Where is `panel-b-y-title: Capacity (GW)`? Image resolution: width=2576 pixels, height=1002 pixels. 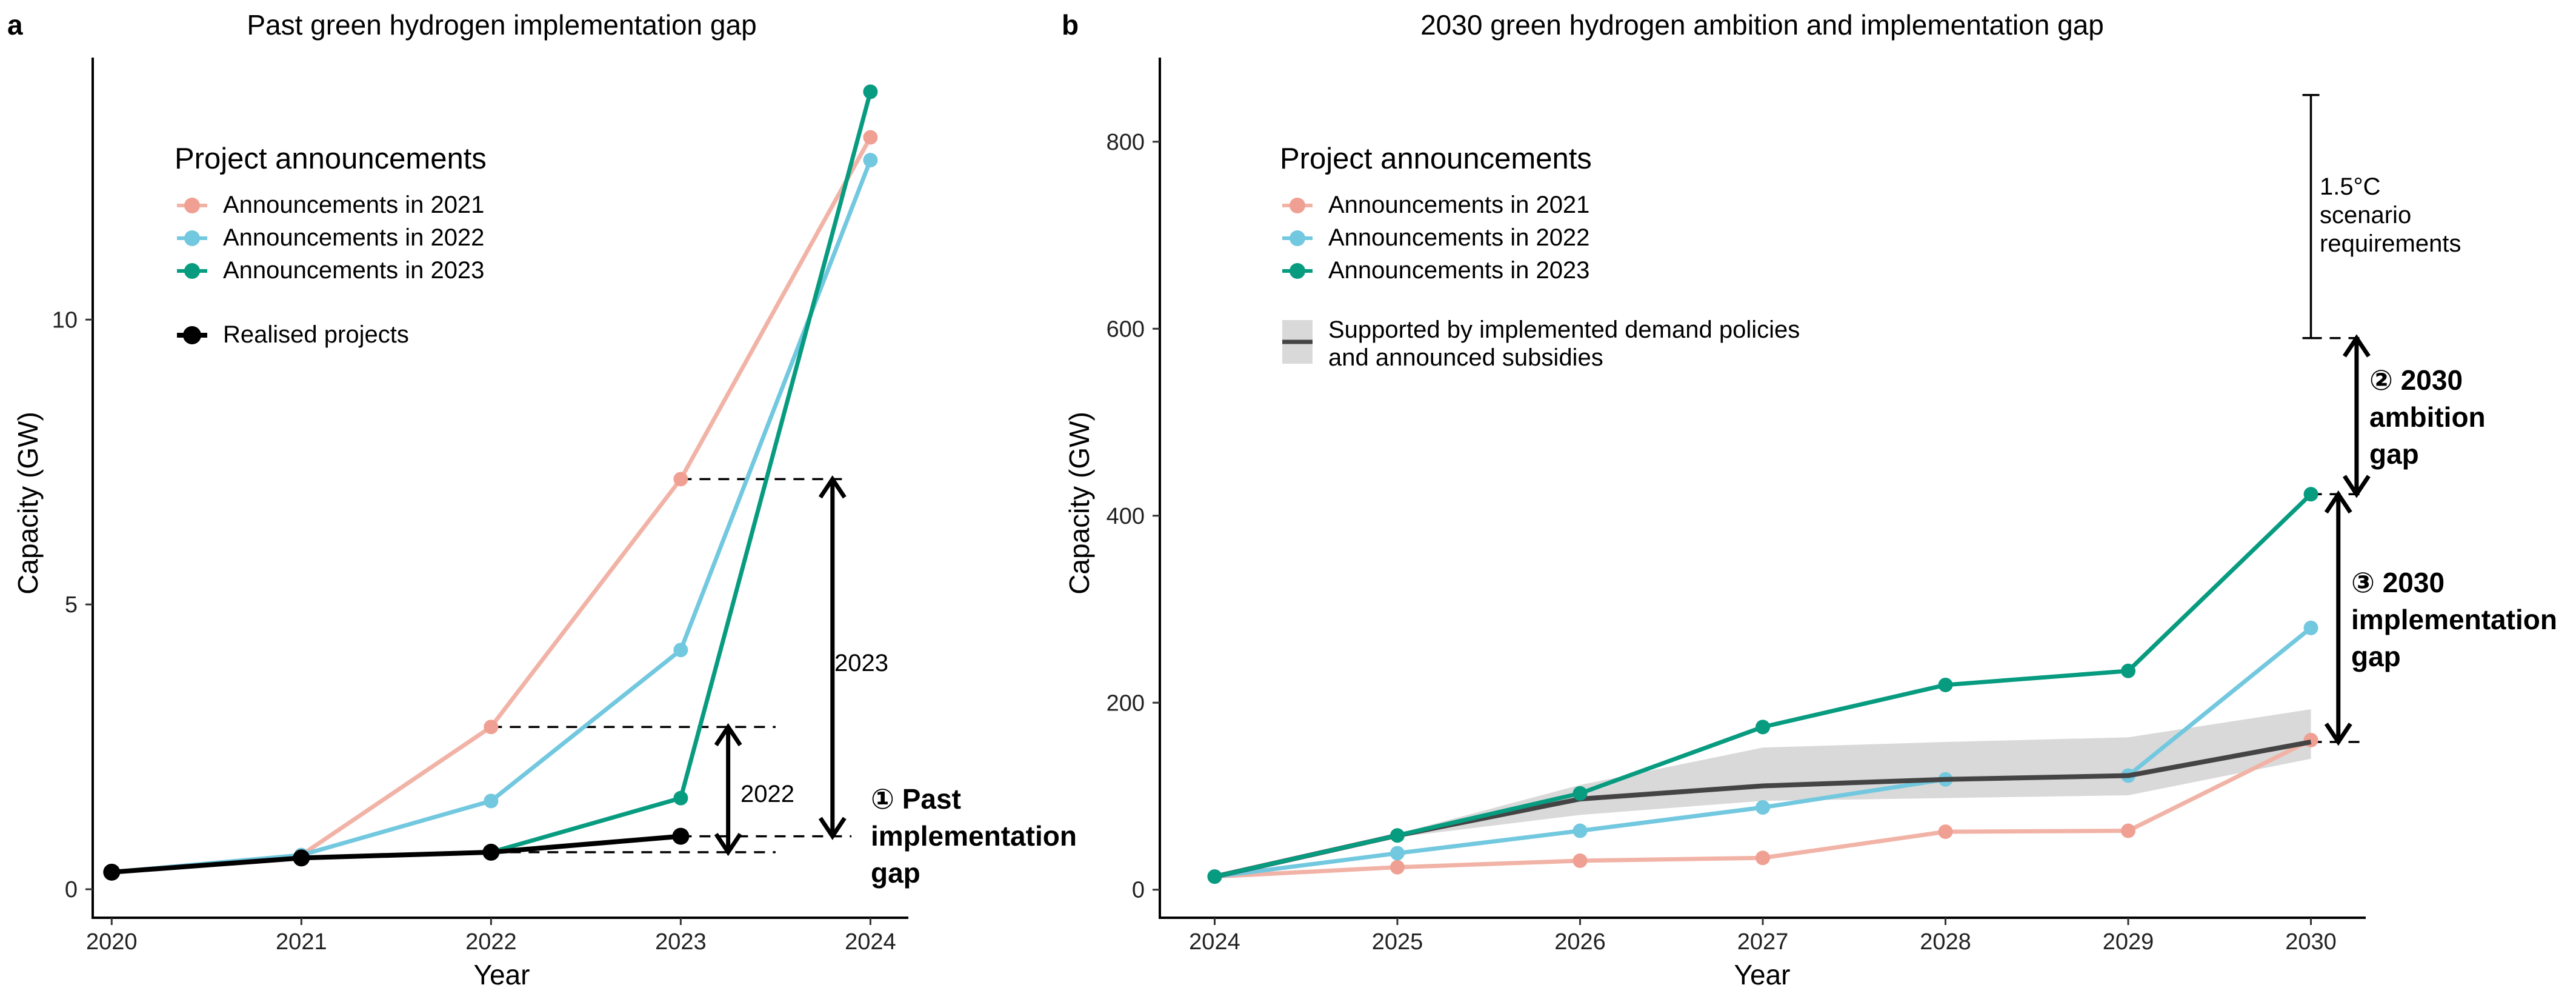 panel-b-y-title: Capacity (GW) is located at coordinates (1079, 503).